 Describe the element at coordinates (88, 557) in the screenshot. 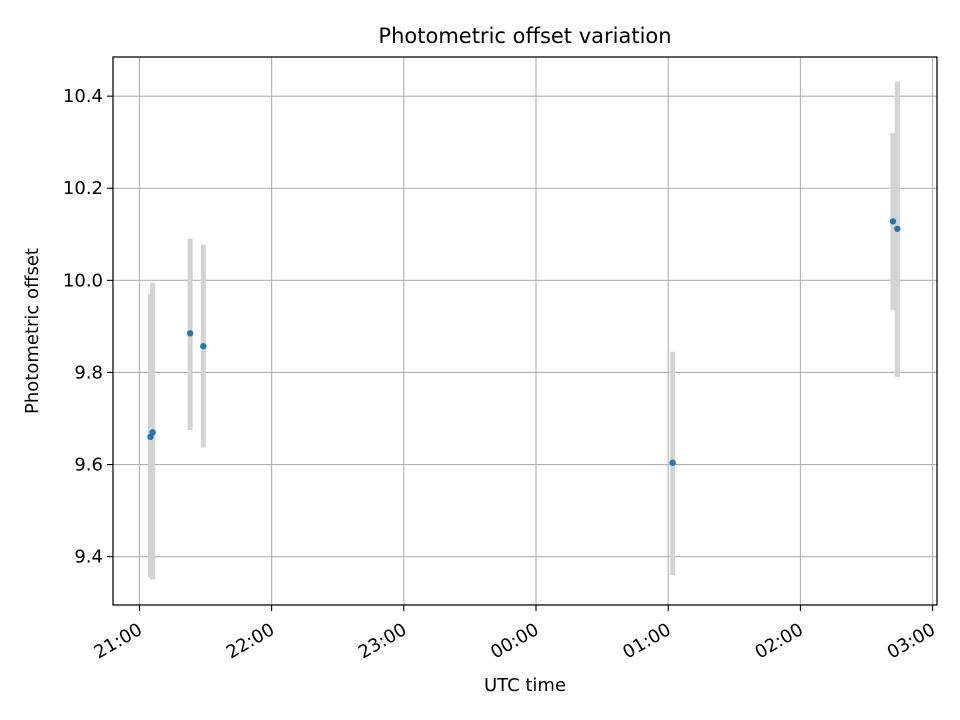

I see `y-tick-label: 9.4` at that location.